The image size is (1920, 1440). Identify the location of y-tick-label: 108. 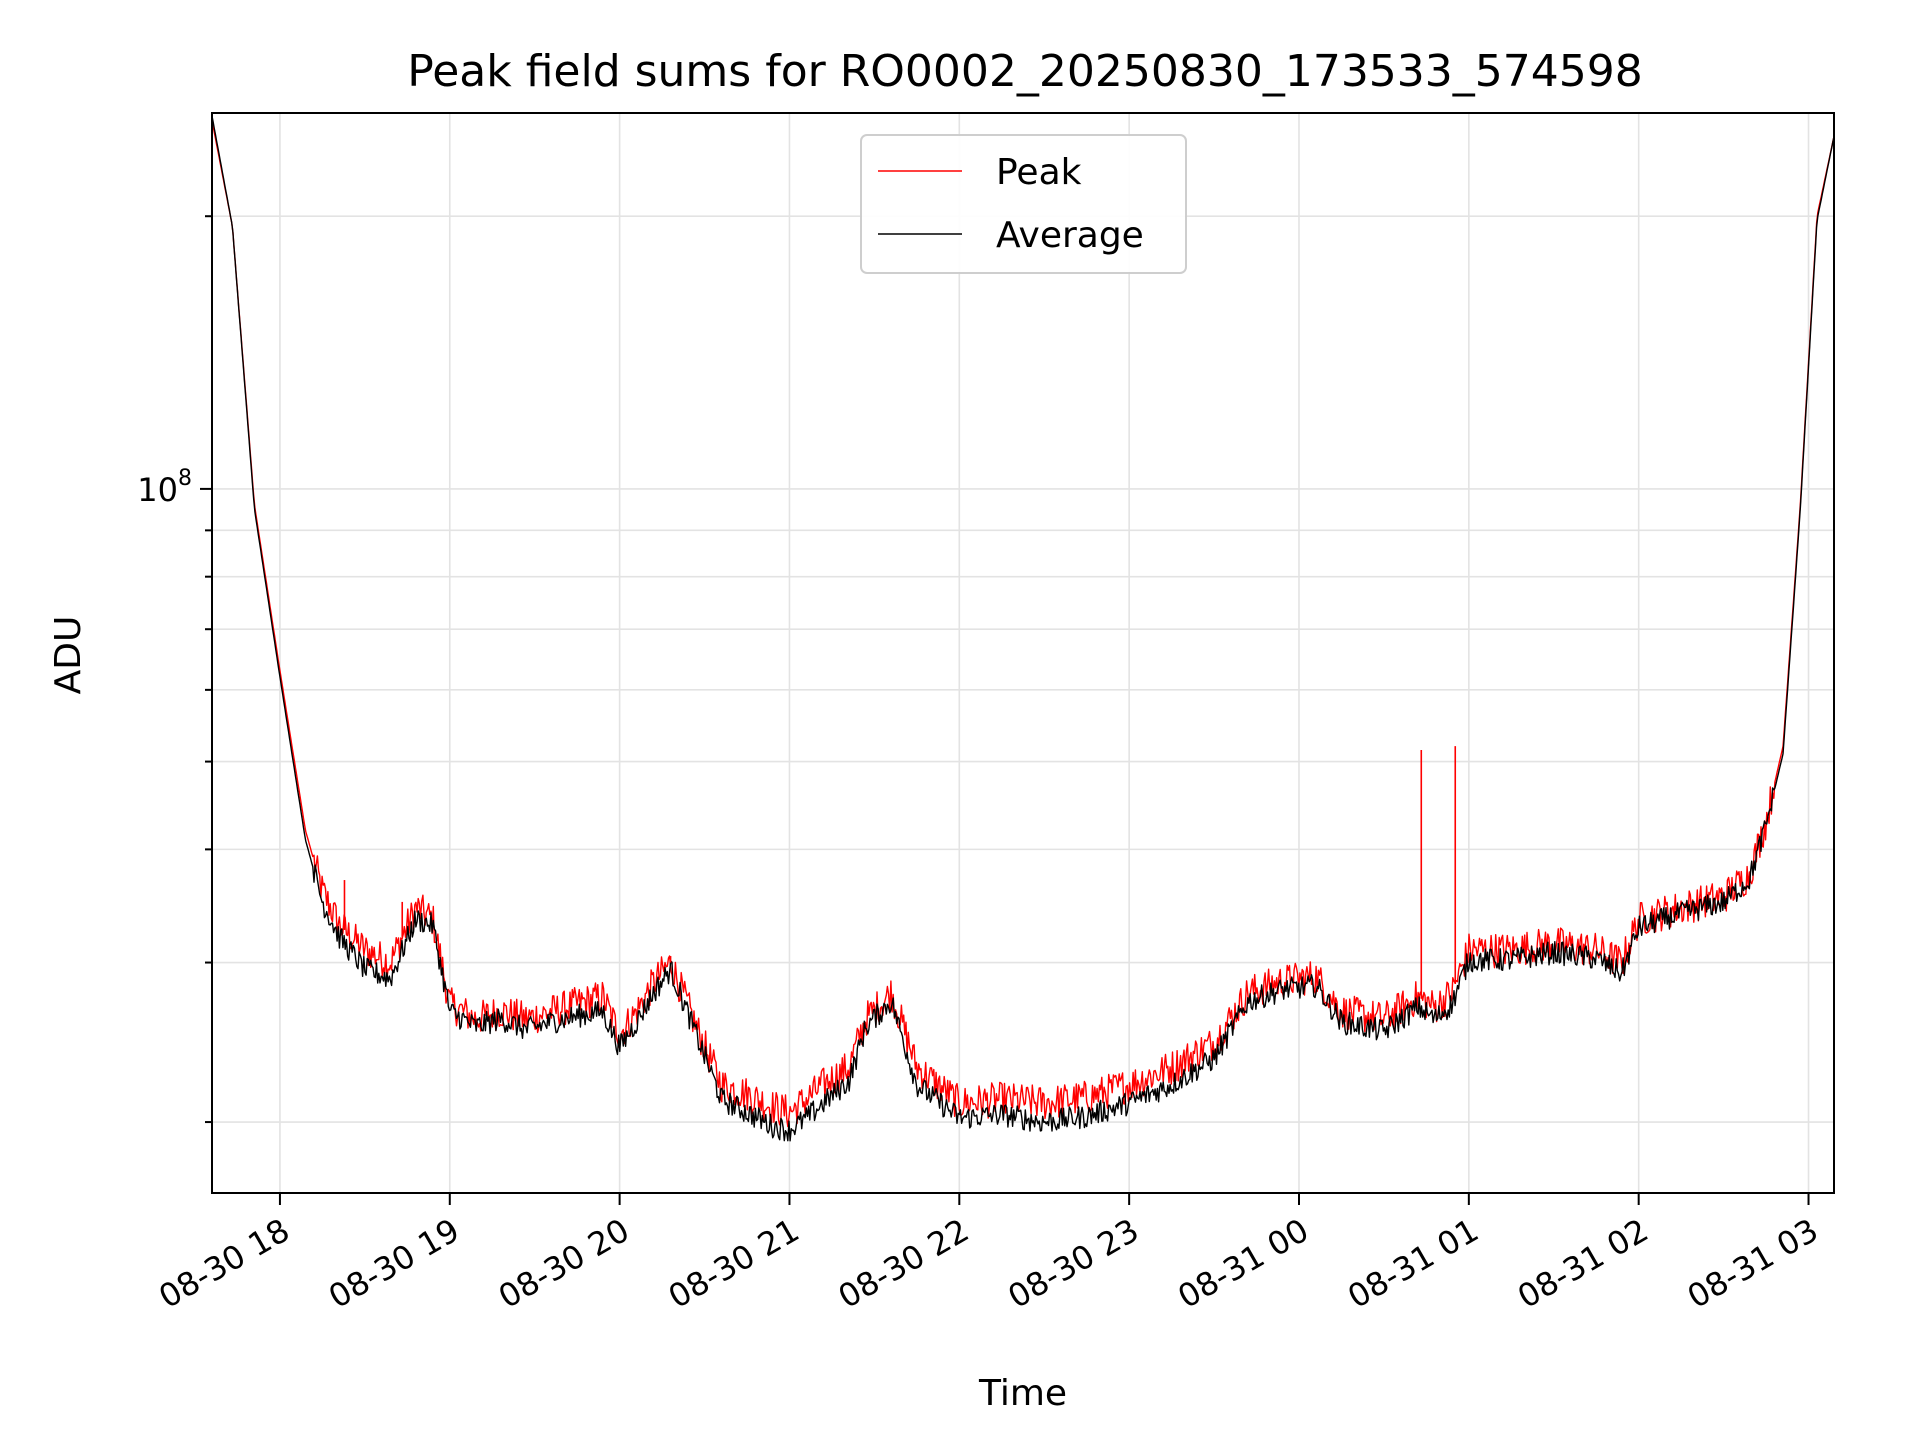
(164, 487).